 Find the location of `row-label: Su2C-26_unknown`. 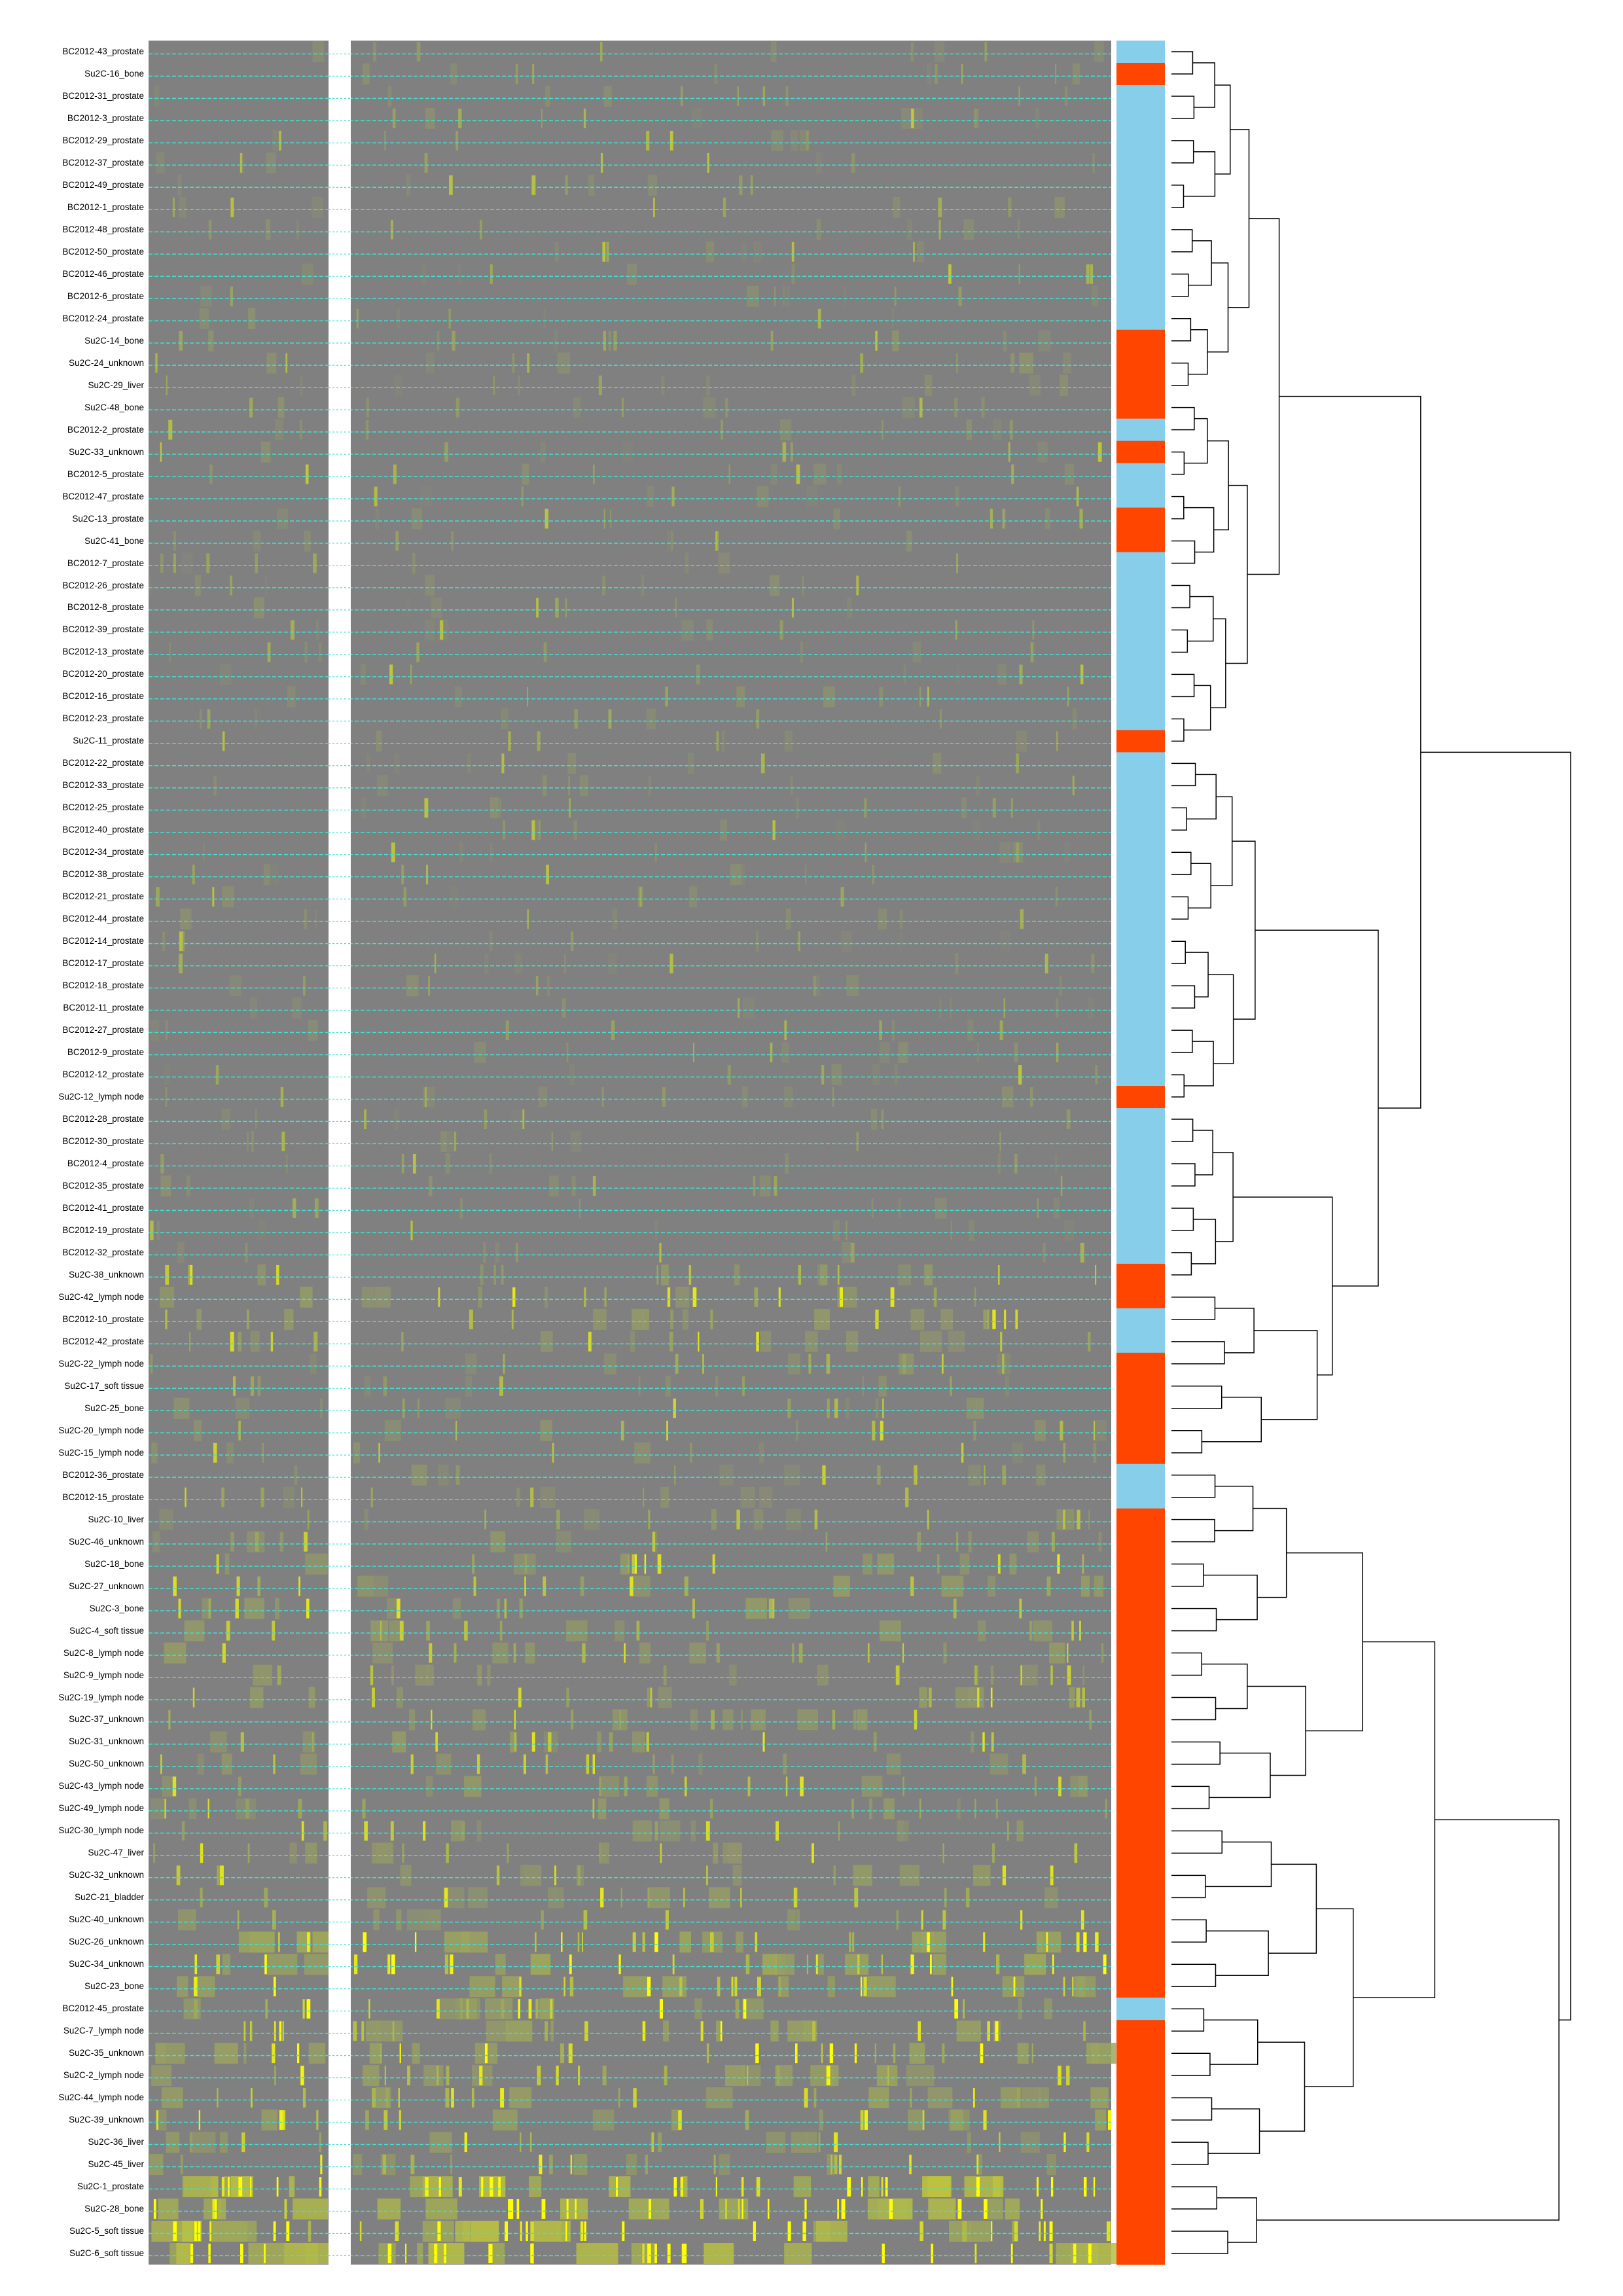

row-label: Su2C-26_unknown is located at coordinates (106, 1942).